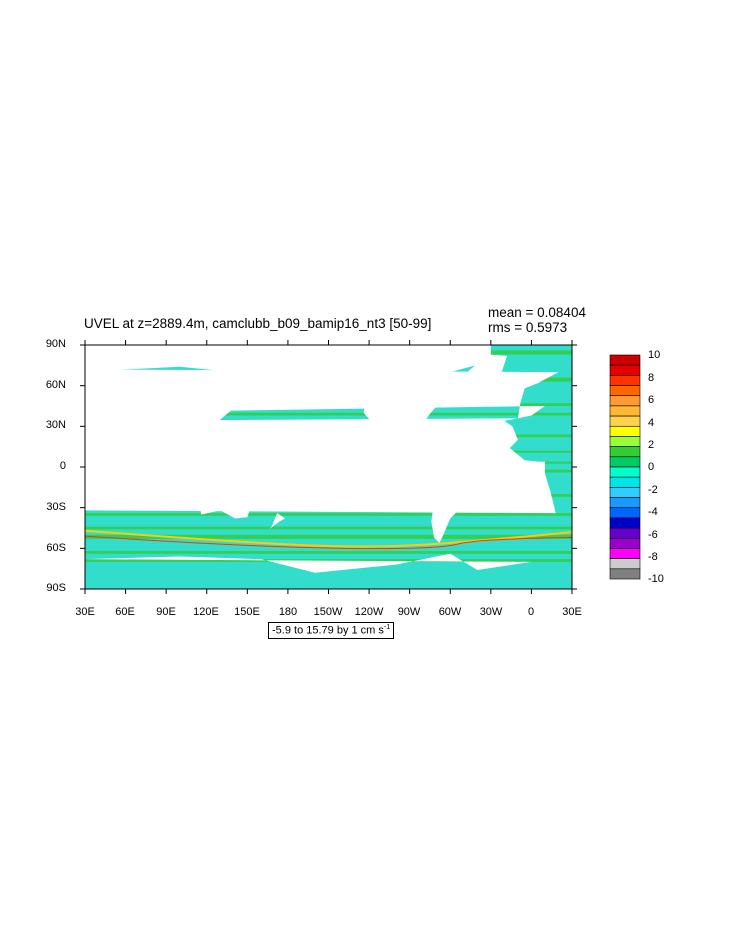 Image resolution: width=733 pixels, height=945 pixels. I want to click on lat-label: 0, so click(62, 466).